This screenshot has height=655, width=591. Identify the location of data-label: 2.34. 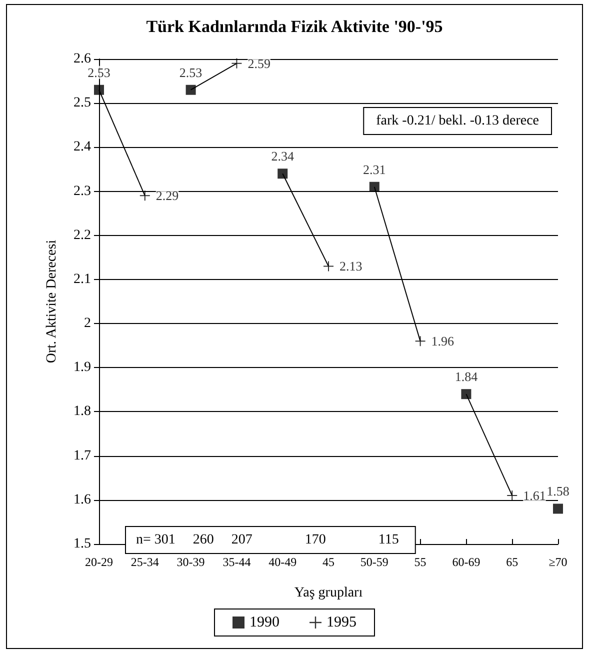
(282, 156).